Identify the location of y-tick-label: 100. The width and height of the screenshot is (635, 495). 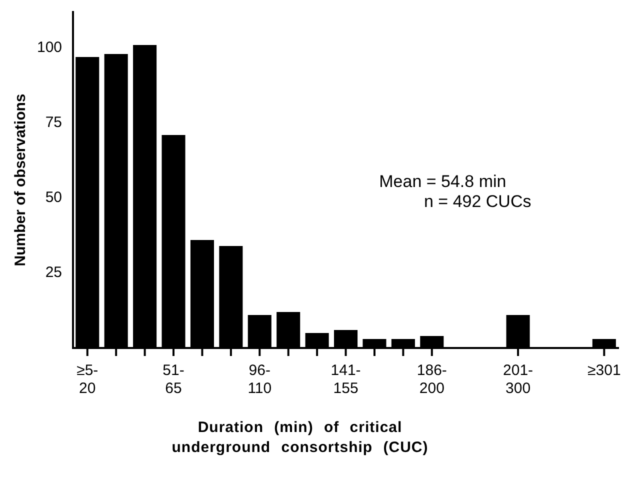
(49, 47).